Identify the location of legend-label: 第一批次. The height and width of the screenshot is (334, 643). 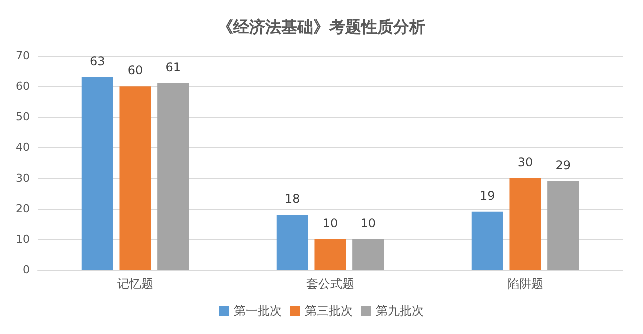
(258, 311).